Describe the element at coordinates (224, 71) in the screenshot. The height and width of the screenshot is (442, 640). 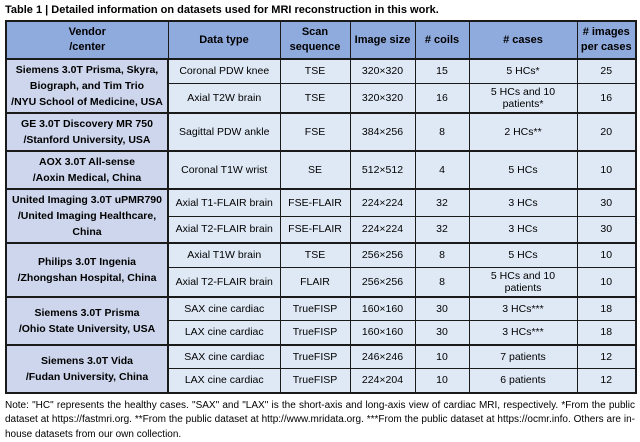
I see `cell-data-type: Coronal PDW knee` at that location.